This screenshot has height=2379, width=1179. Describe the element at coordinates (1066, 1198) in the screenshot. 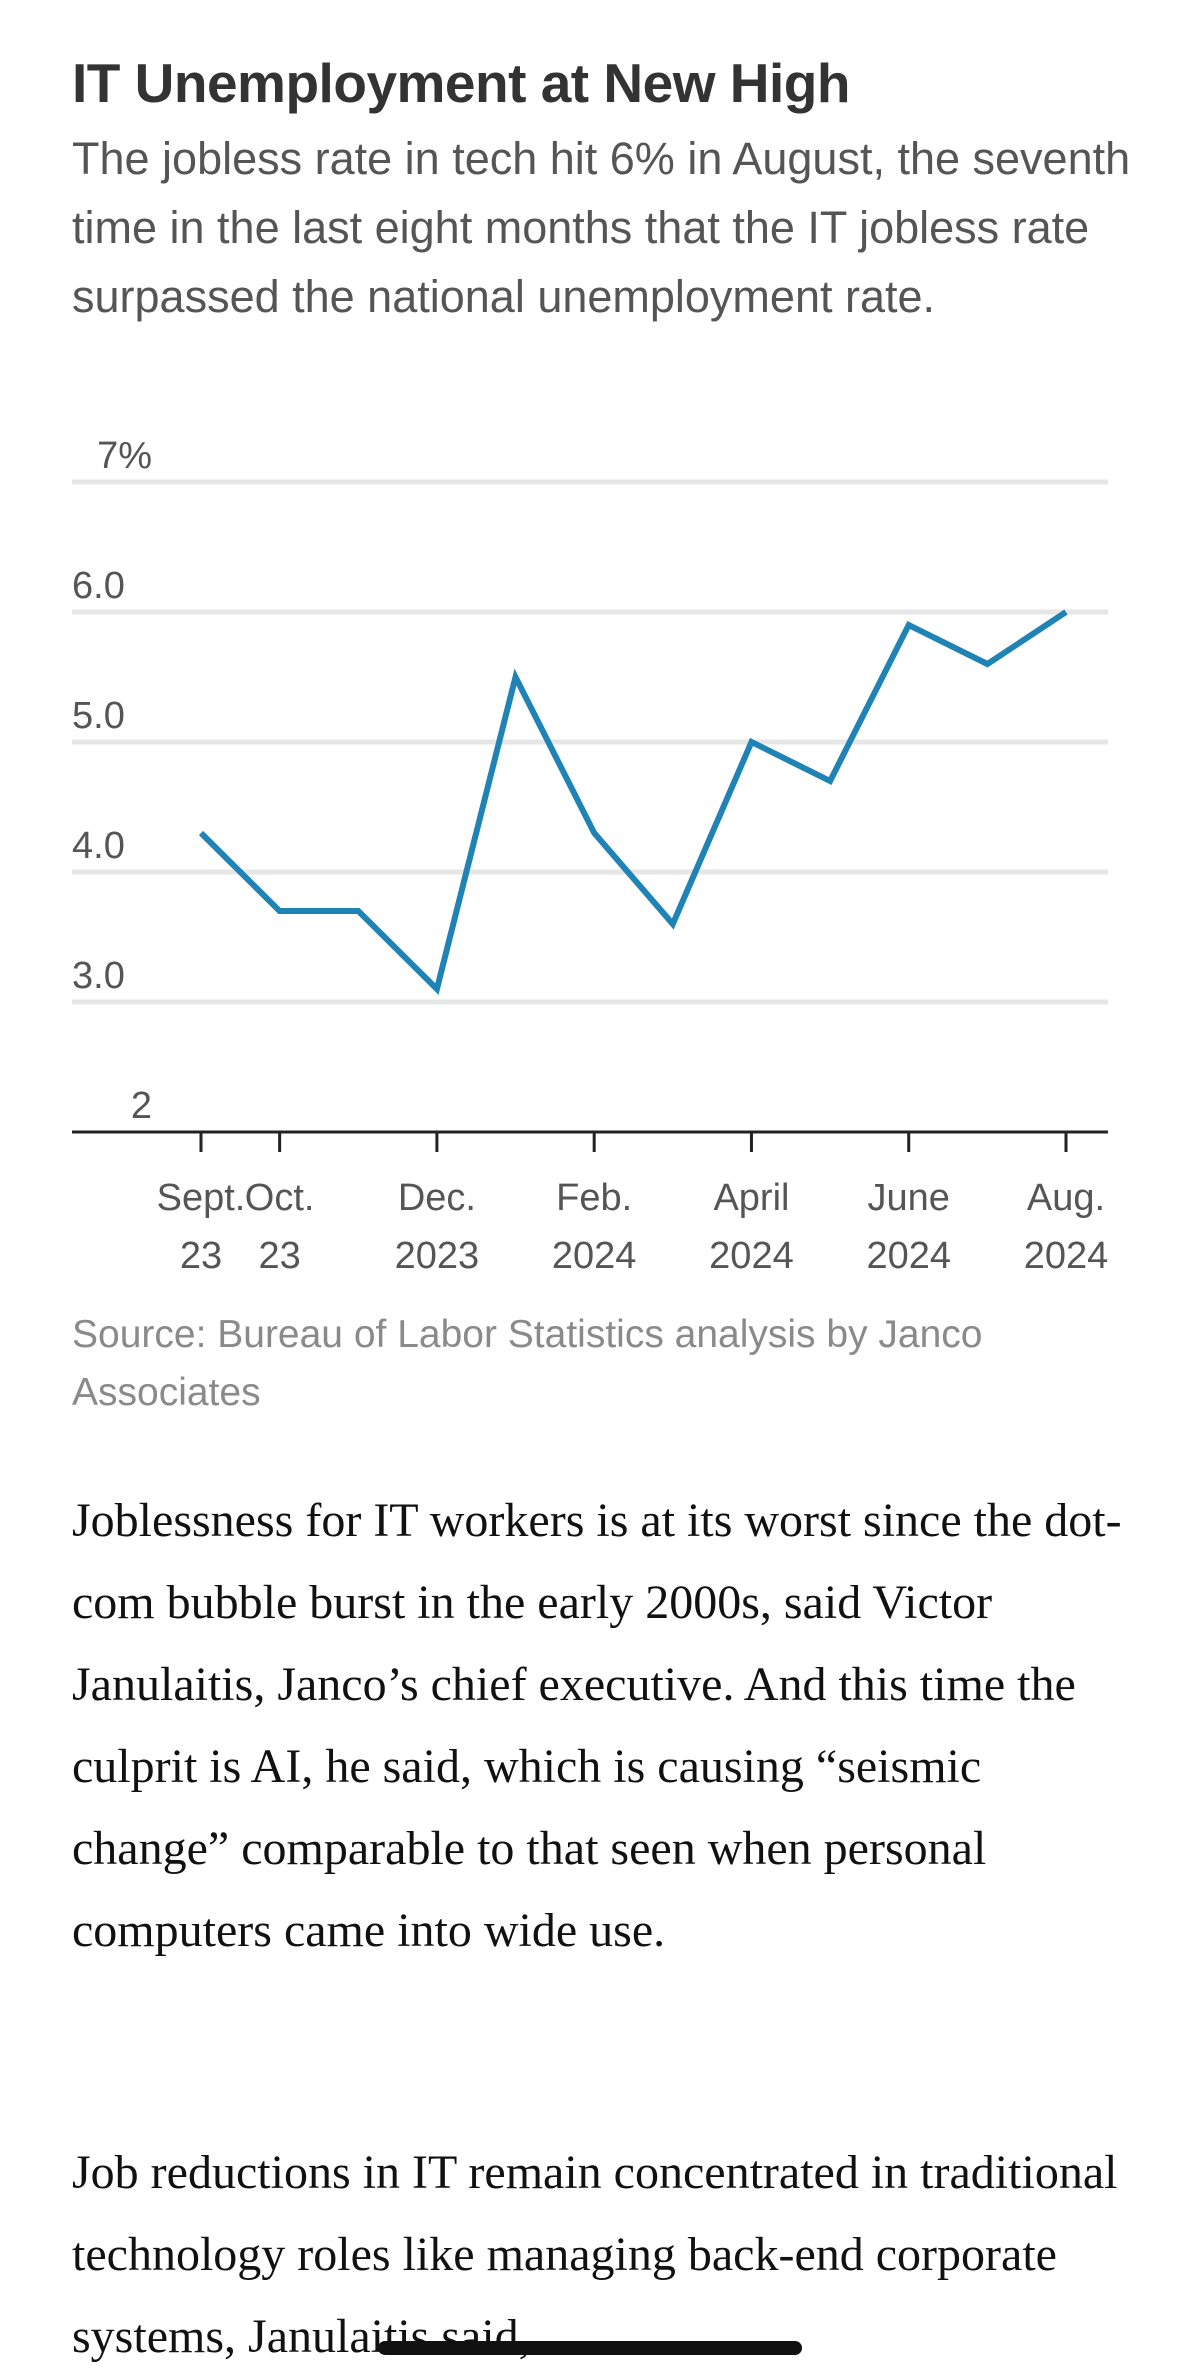

I see `x-tick-label: Aug.` at that location.